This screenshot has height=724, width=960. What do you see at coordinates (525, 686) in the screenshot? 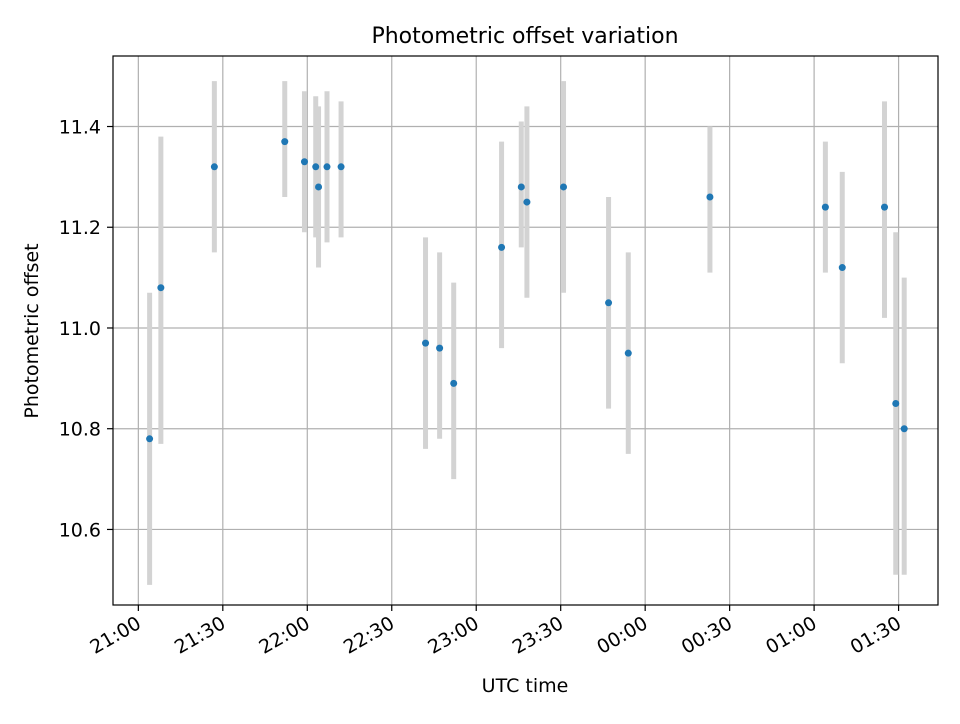
I see `x-axis-label: UTC time` at bounding box center [525, 686].